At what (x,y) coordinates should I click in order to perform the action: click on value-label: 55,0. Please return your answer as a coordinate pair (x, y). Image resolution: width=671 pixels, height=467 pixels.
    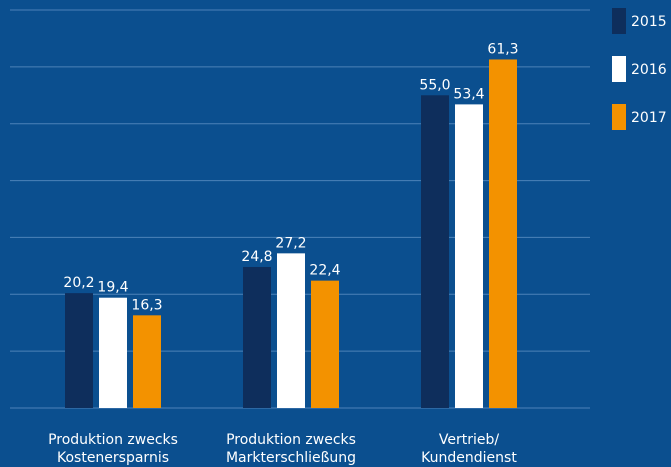
    Looking at the image, I should click on (434, 85).